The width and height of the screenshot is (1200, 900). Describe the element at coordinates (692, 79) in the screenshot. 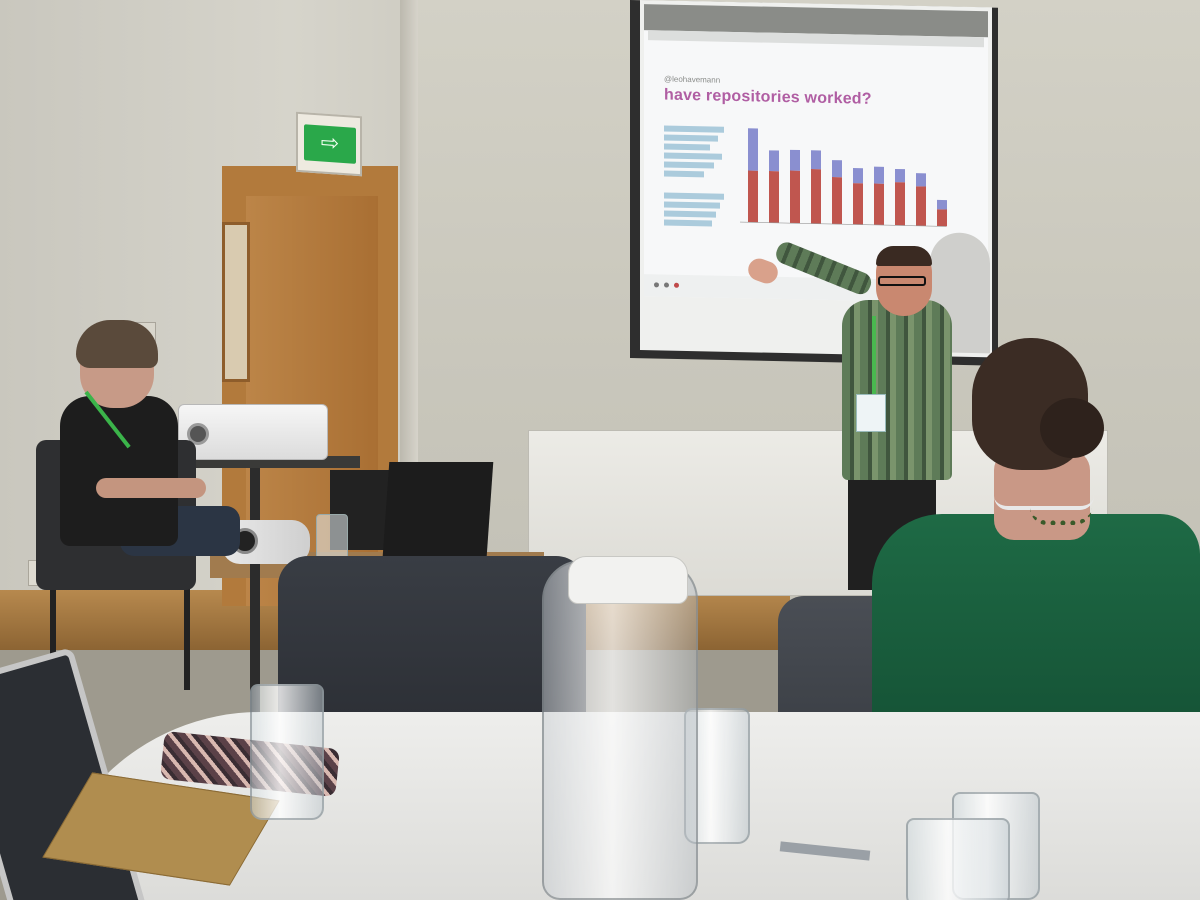

I see `slide-author-handle: @leohavemann` at that location.